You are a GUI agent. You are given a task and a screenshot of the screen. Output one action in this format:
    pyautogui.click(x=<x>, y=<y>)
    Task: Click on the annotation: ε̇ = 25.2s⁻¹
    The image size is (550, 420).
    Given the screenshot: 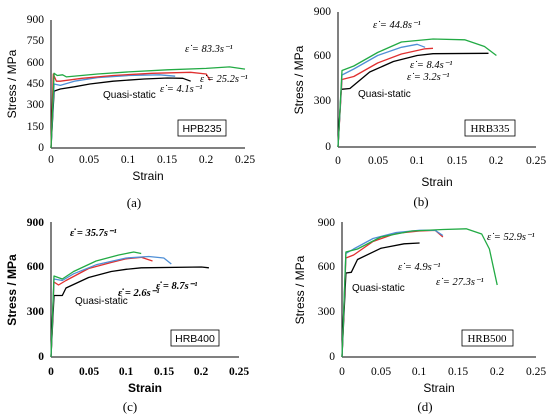 What is the action you would take?
    pyautogui.click(x=224, y=79)
    